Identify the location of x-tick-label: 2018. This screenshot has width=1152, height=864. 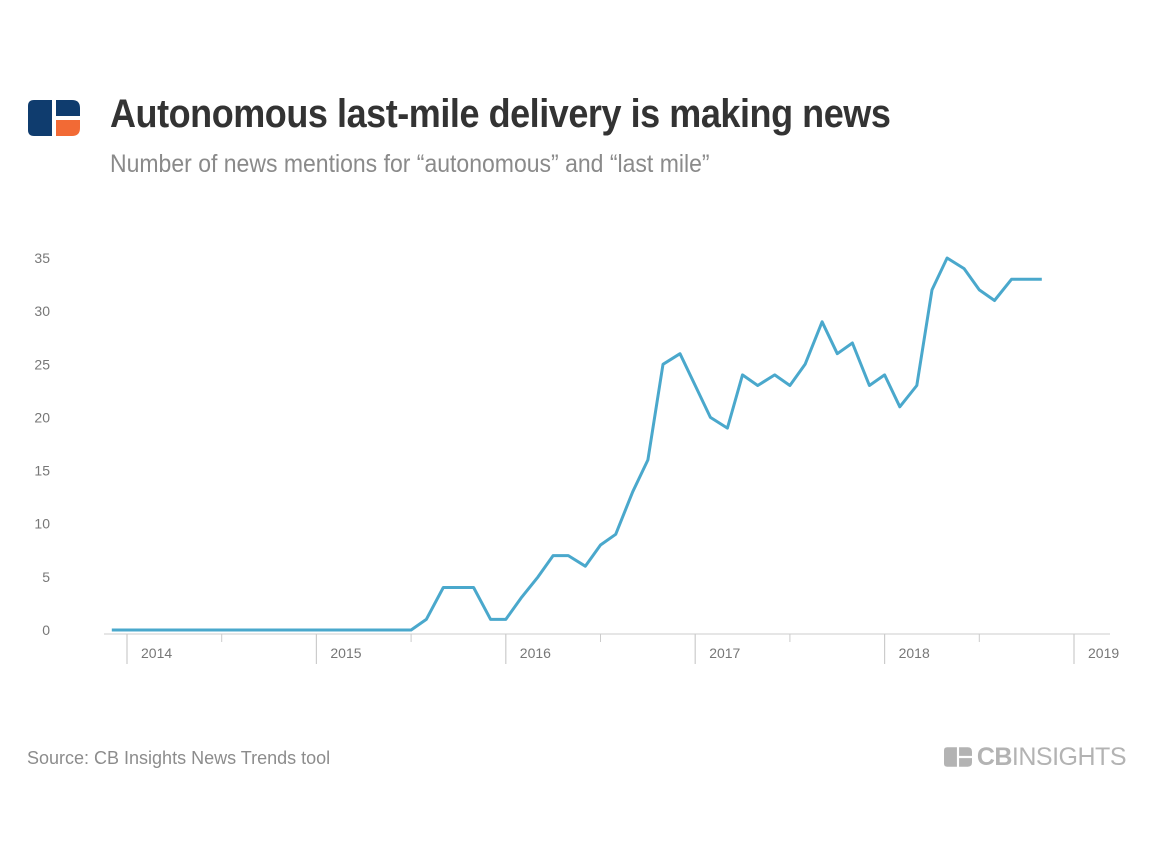
(914, 653).